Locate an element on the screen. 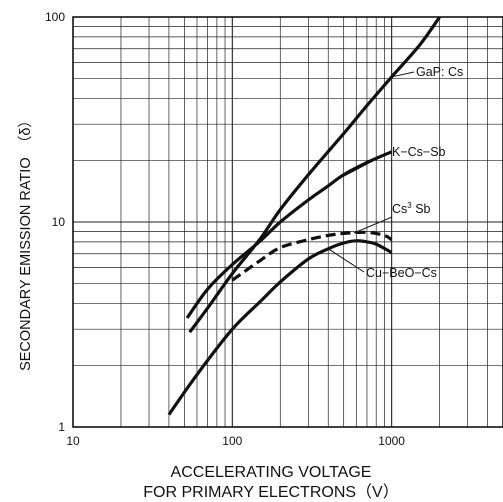 The image size is (503, 502). x-tick-labels: 10 100 1000 is located at coordinates (235, 441).